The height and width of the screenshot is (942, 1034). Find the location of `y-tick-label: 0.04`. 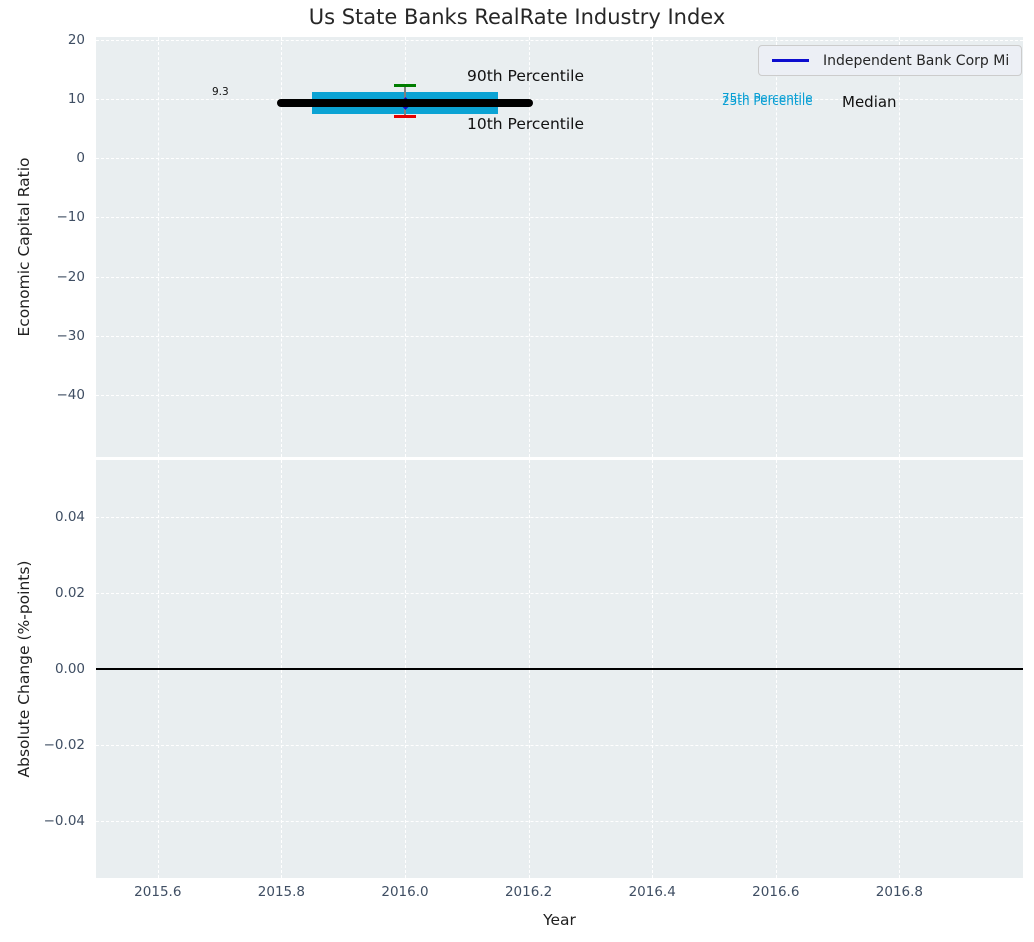

y-tick-label: 0.04 is located at coordinates (69, 517).